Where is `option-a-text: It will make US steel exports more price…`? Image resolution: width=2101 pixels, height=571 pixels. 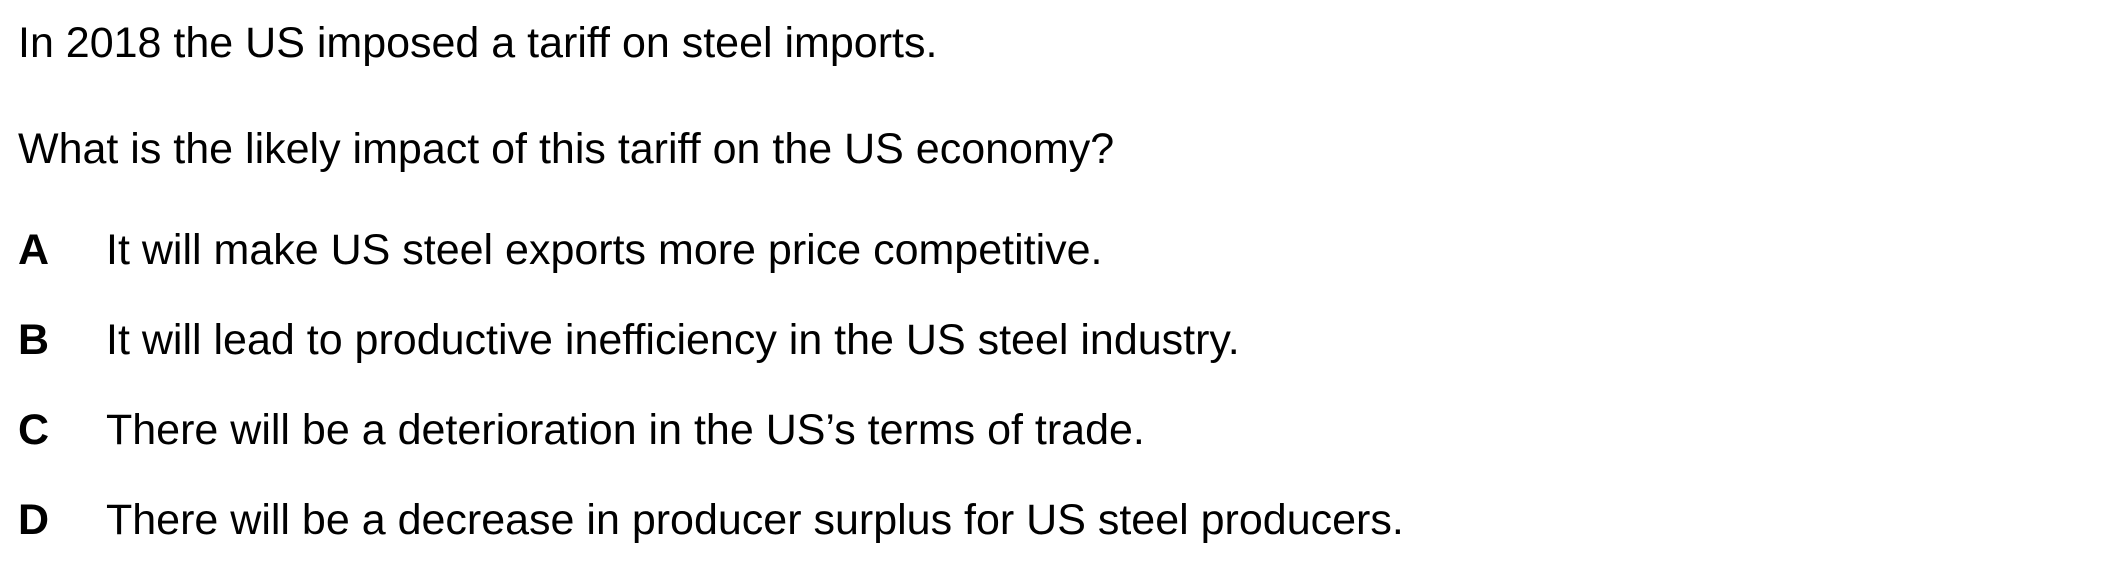
option-a-text: It will make US steel exports more price… is located at coordinates (604, 250).